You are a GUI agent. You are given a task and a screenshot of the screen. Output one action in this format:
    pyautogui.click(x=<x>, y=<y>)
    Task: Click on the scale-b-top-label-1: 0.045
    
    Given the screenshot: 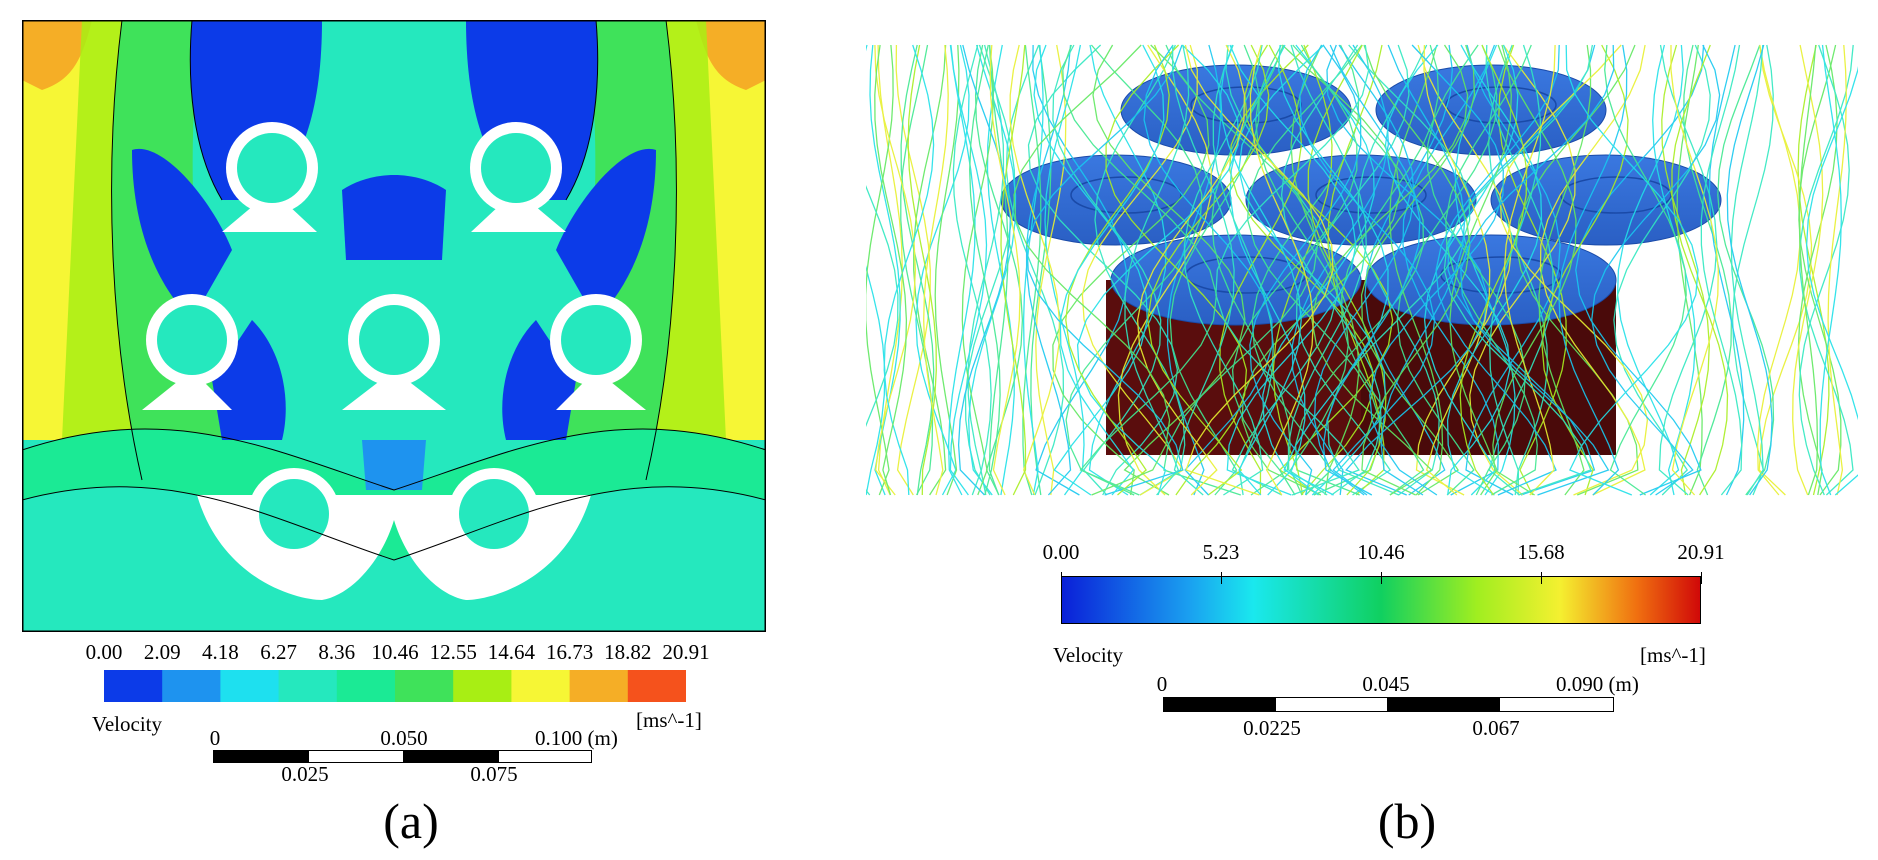 What is the action you would take?
    pyautogui.click(x=1386, y=684)
    